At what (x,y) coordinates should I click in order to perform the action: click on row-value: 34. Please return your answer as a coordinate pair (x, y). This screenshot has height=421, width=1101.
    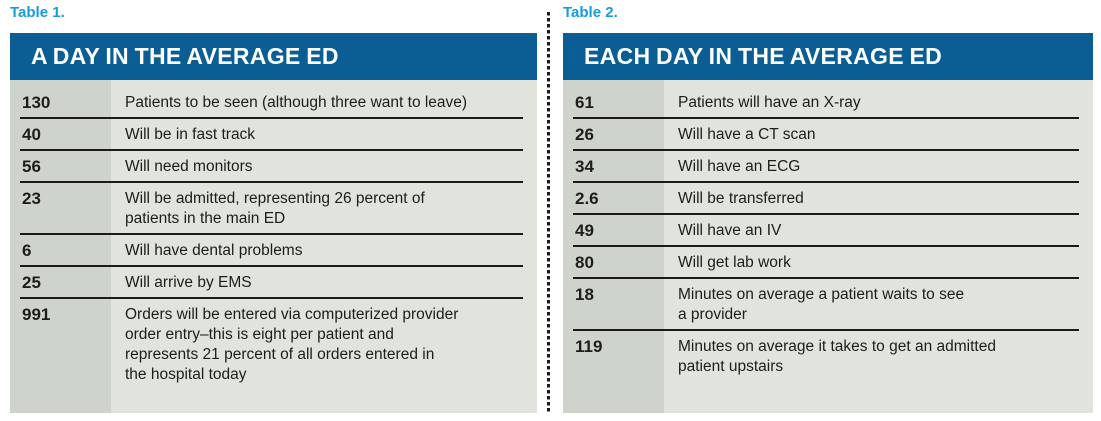
    Looking at the image, I should click on (584, 166).